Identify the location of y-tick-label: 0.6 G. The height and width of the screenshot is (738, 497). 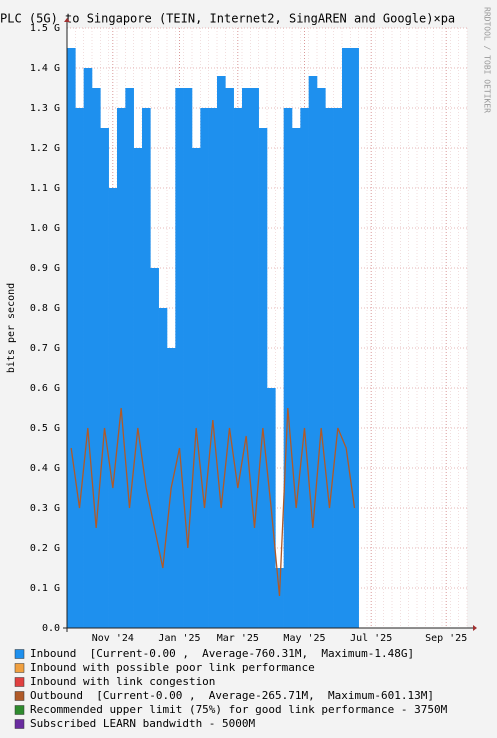
(45, 388).